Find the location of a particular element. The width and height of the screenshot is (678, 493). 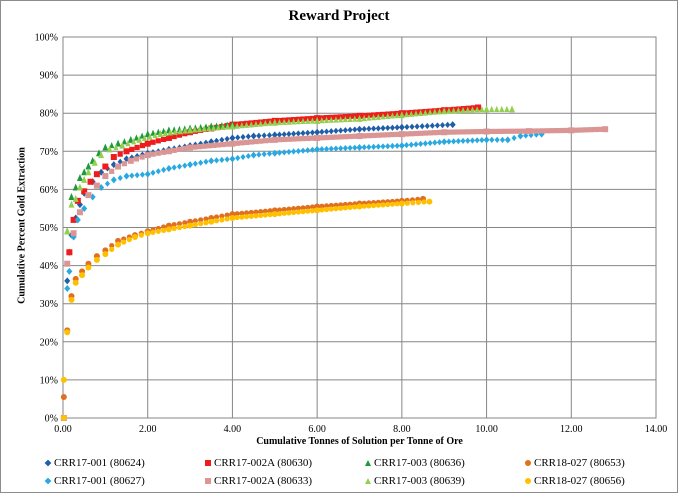

y-tick-label: 70% is located at coordinates (49, 152).